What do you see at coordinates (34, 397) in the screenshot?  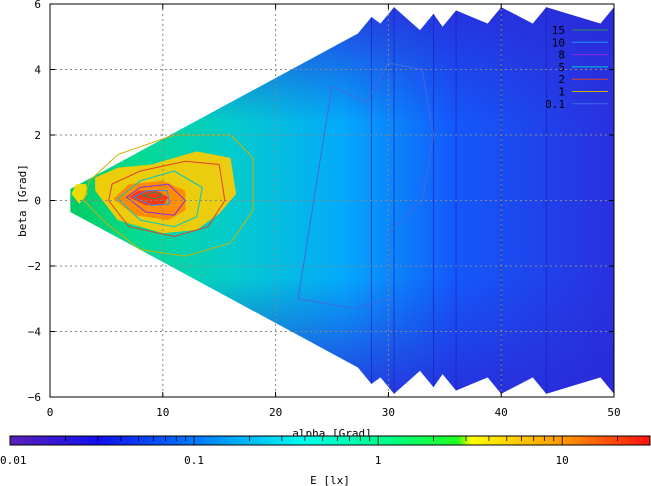 I see `y-tick-label: −6` at bounding box center [34, 397].